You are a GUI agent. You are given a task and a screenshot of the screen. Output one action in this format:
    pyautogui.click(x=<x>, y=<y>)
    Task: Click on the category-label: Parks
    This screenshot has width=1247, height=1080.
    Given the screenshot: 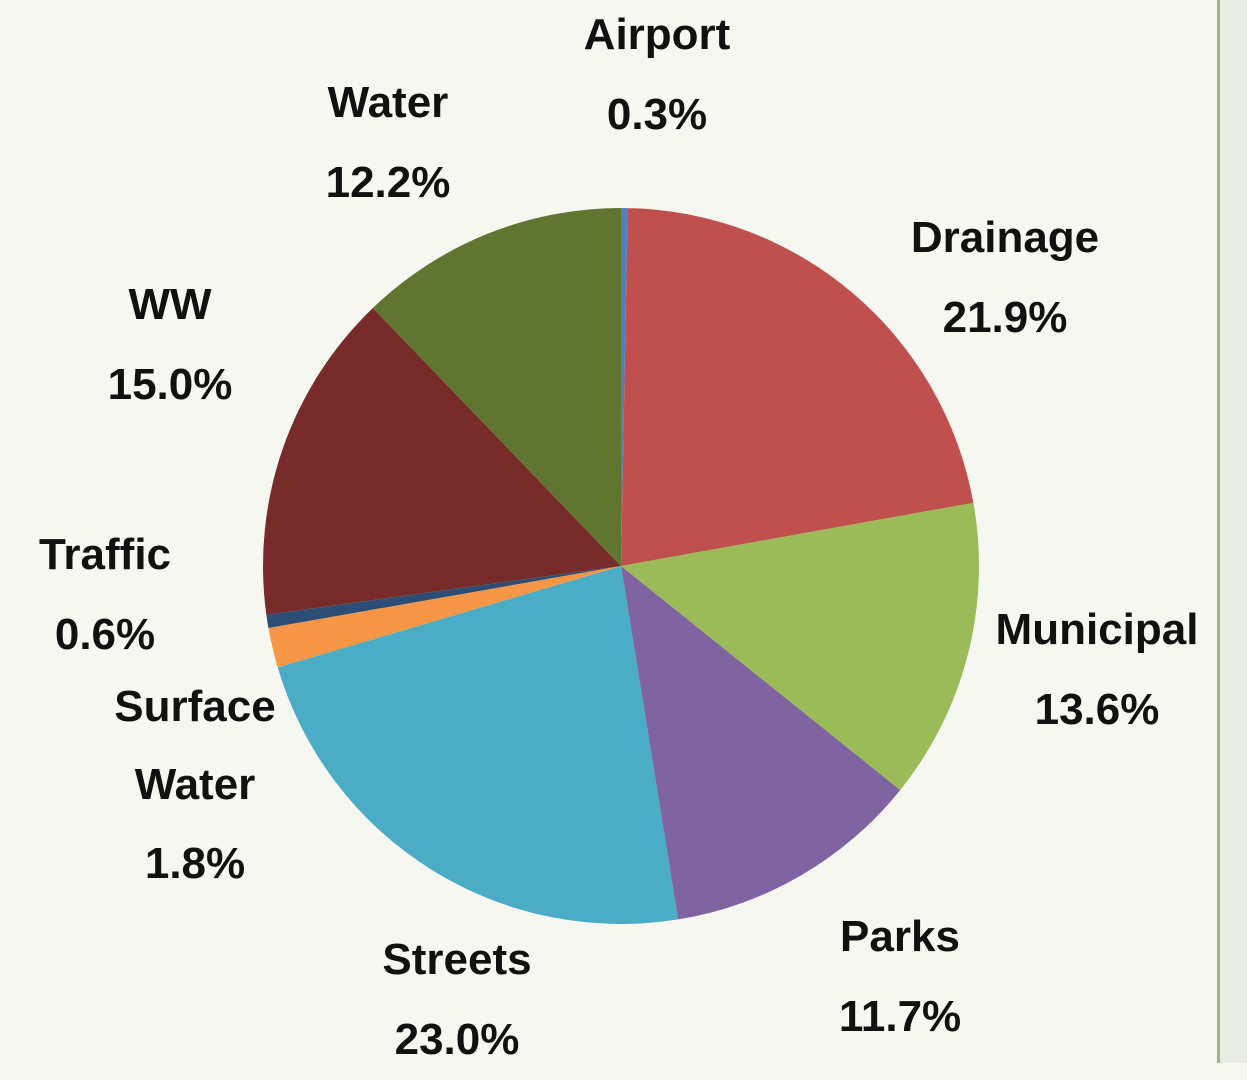 What is the action you would take?
    pyautogui.click(x=900, y=936)
    